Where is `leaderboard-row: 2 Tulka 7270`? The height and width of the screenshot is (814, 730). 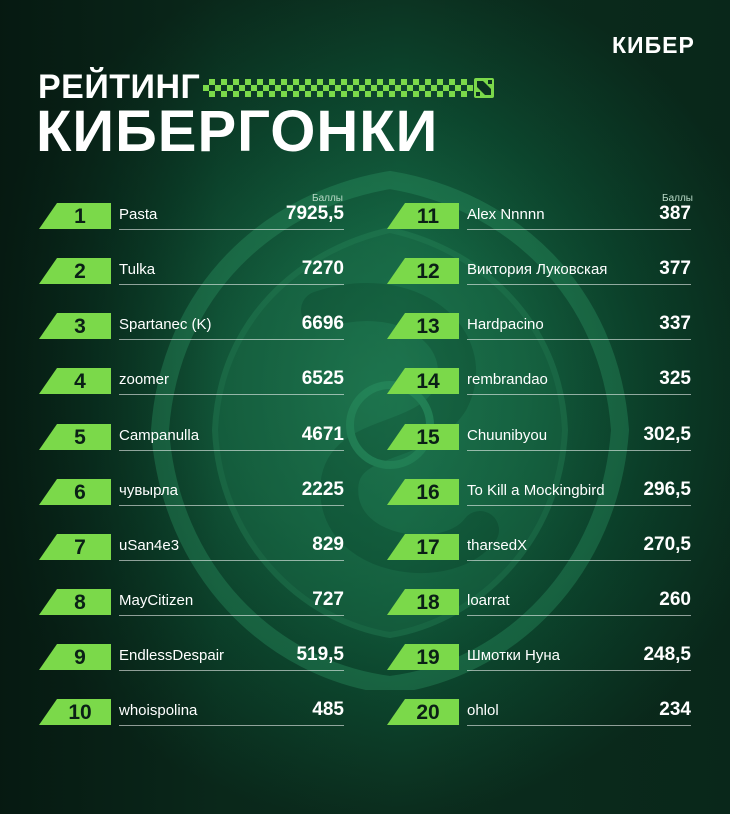 leaderboard-row: 2 Tulka 7270 is located at coordinates (191, 273).